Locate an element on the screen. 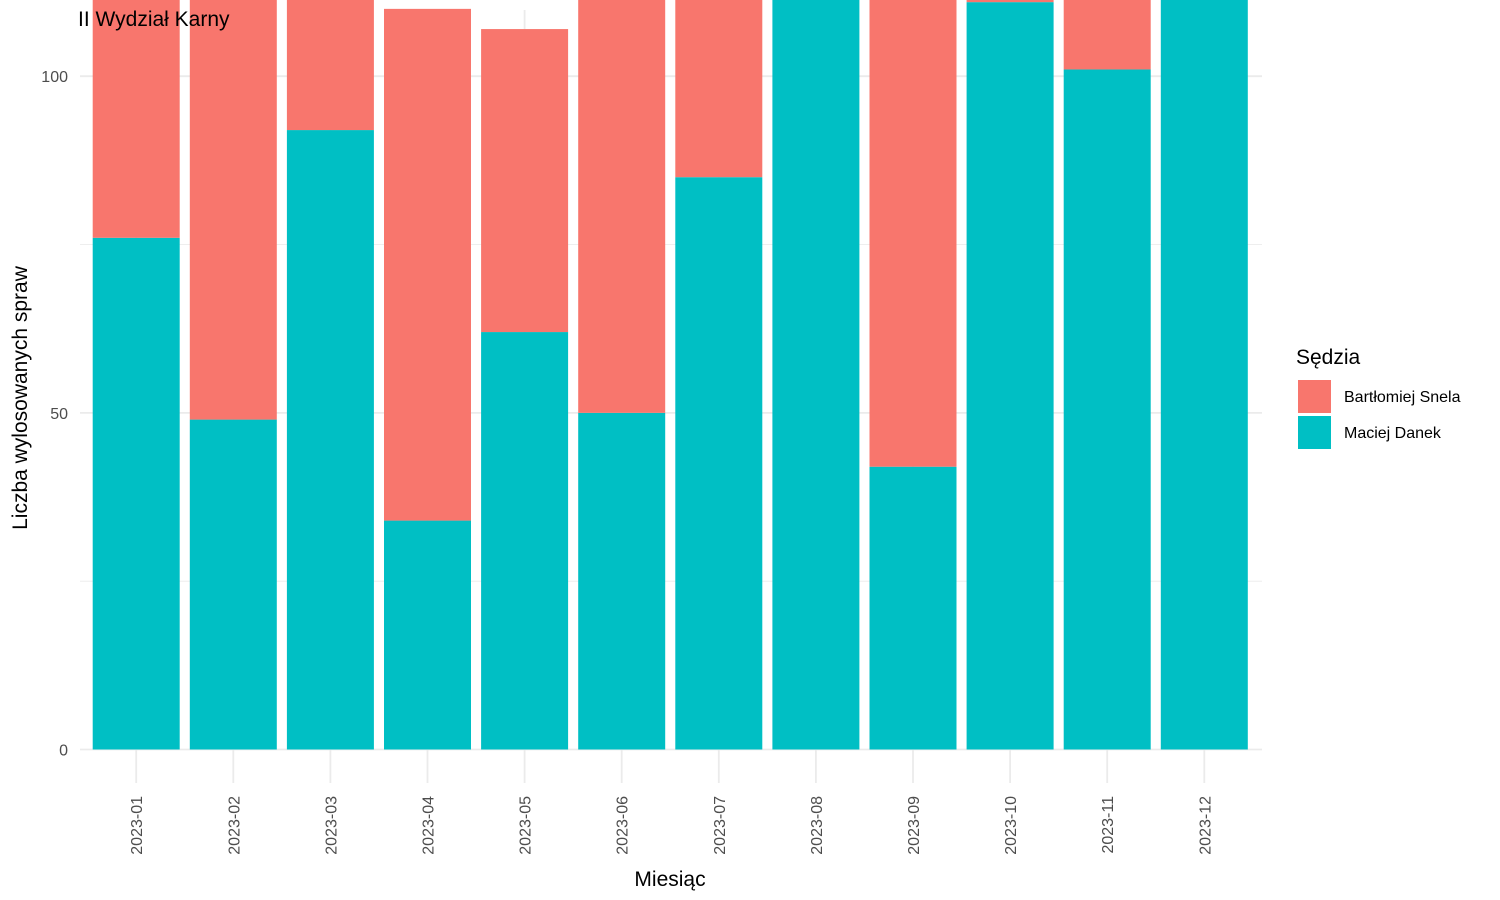  y-tick-label: 100 is located at coordinates (54, 77).